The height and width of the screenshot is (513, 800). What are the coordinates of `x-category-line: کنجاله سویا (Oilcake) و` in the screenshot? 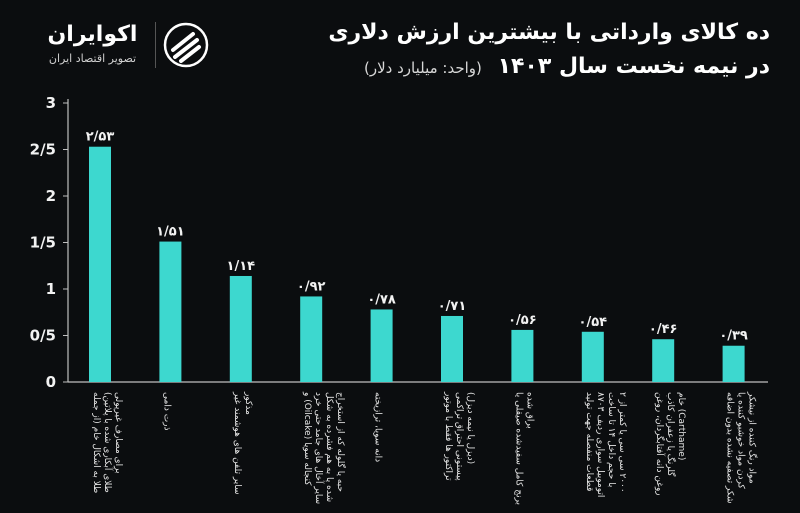 It's located at (307, 438).